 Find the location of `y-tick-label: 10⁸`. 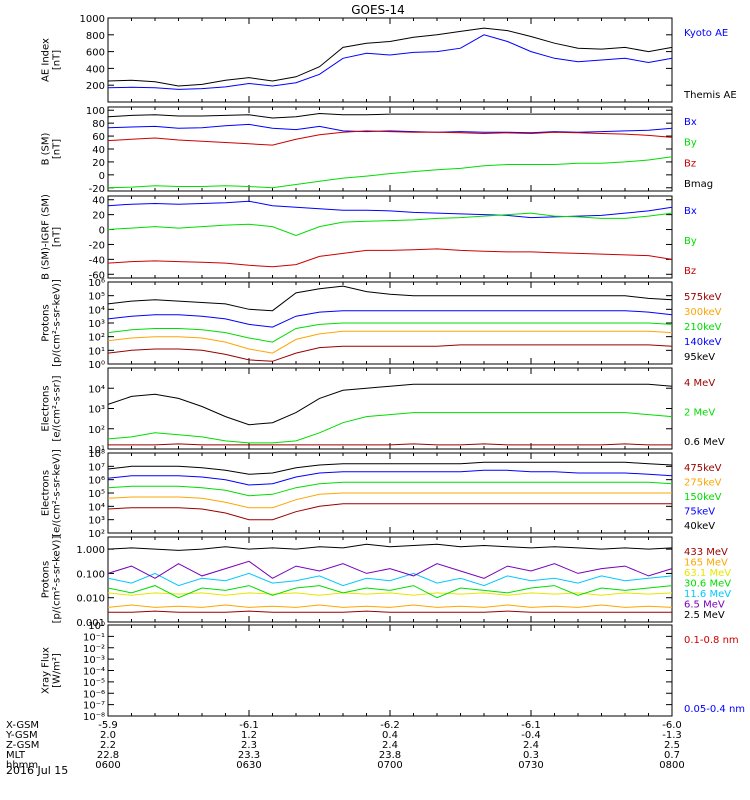

y-tick-label: 10⁸ is located at coordinates (96, 454).